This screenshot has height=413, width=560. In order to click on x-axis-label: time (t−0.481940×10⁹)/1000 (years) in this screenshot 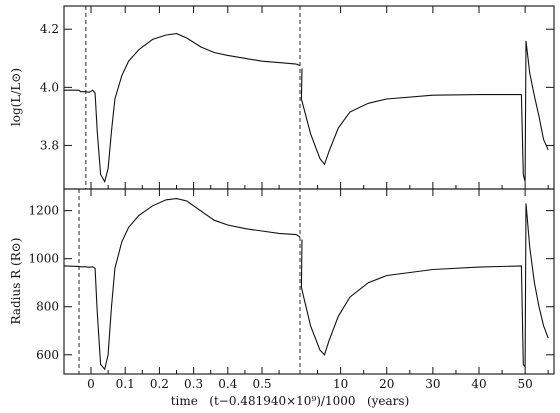, I will do `click(290, 401)`.